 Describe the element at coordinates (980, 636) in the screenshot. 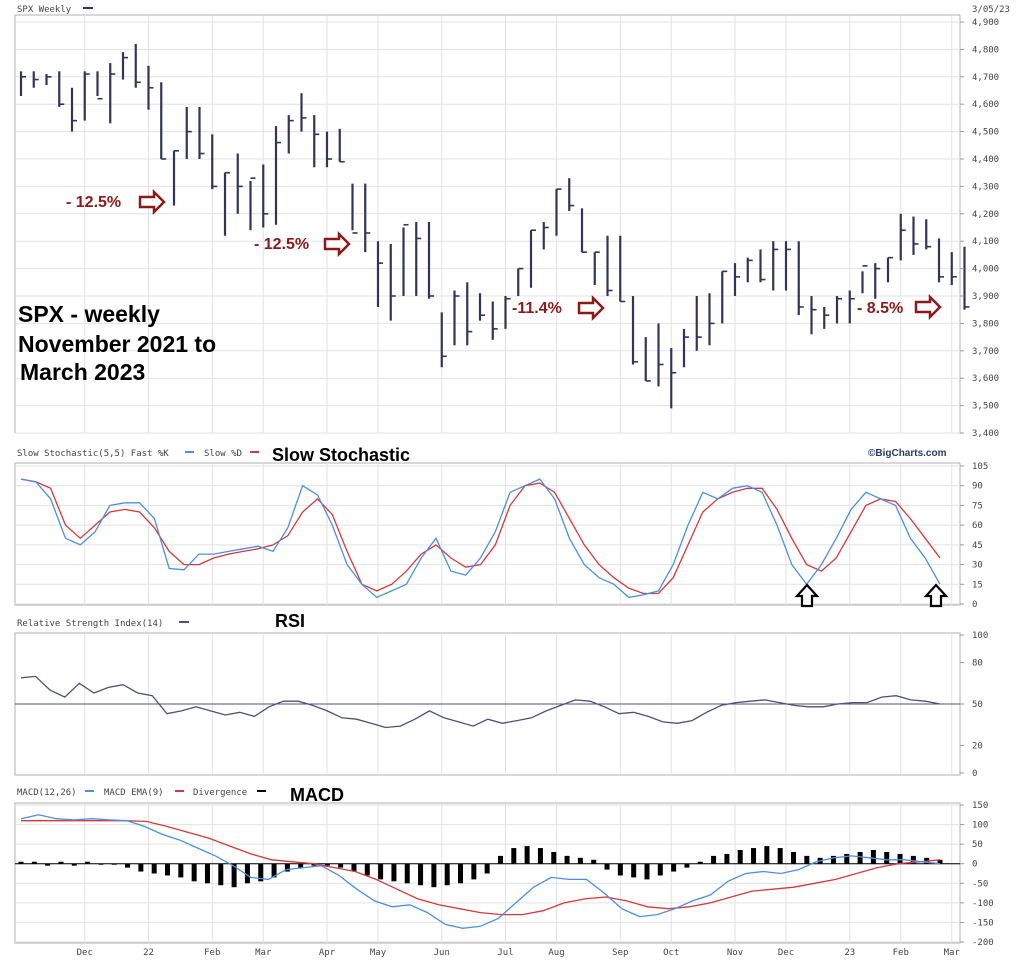

I see `y-tick-label: 100` at that location.